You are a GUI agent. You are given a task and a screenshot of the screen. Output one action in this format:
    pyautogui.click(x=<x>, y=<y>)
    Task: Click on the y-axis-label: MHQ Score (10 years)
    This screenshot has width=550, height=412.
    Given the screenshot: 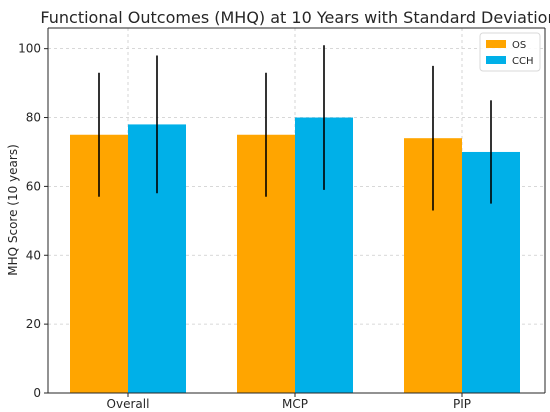 What is the action you would take?
    pyautogui.click(x=13, y=210)
    